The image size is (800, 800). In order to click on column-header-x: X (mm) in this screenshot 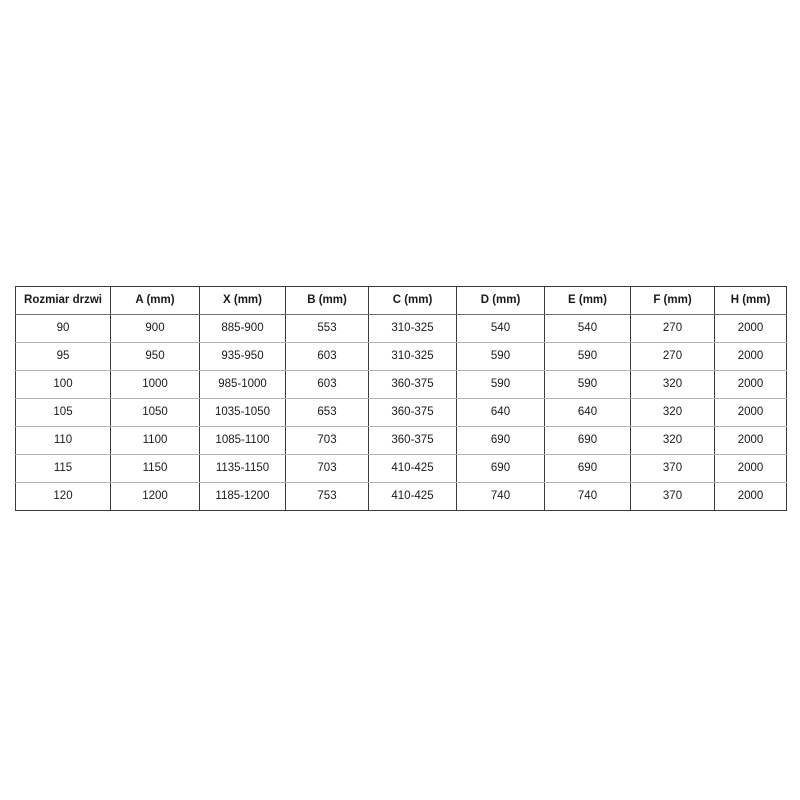, I will do `click(242, 300)`.